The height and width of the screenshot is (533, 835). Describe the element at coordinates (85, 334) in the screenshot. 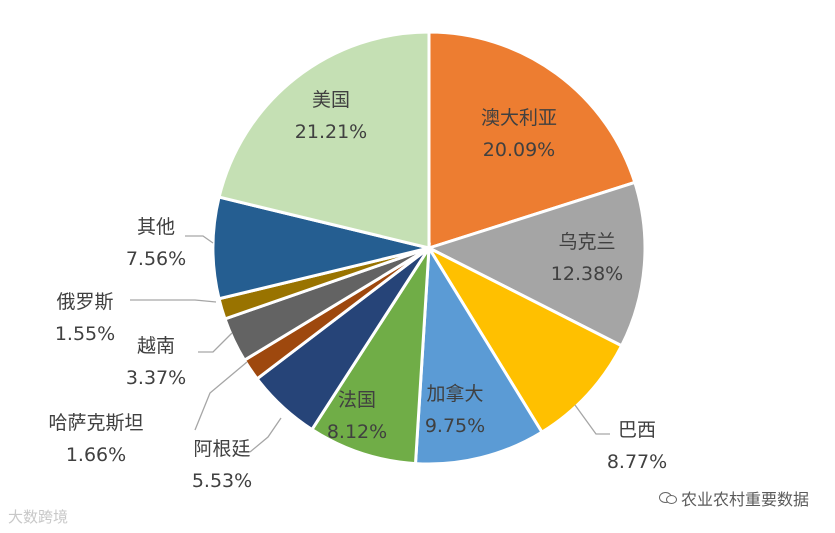

I see `slice-value-label: 1.55%` at that location.